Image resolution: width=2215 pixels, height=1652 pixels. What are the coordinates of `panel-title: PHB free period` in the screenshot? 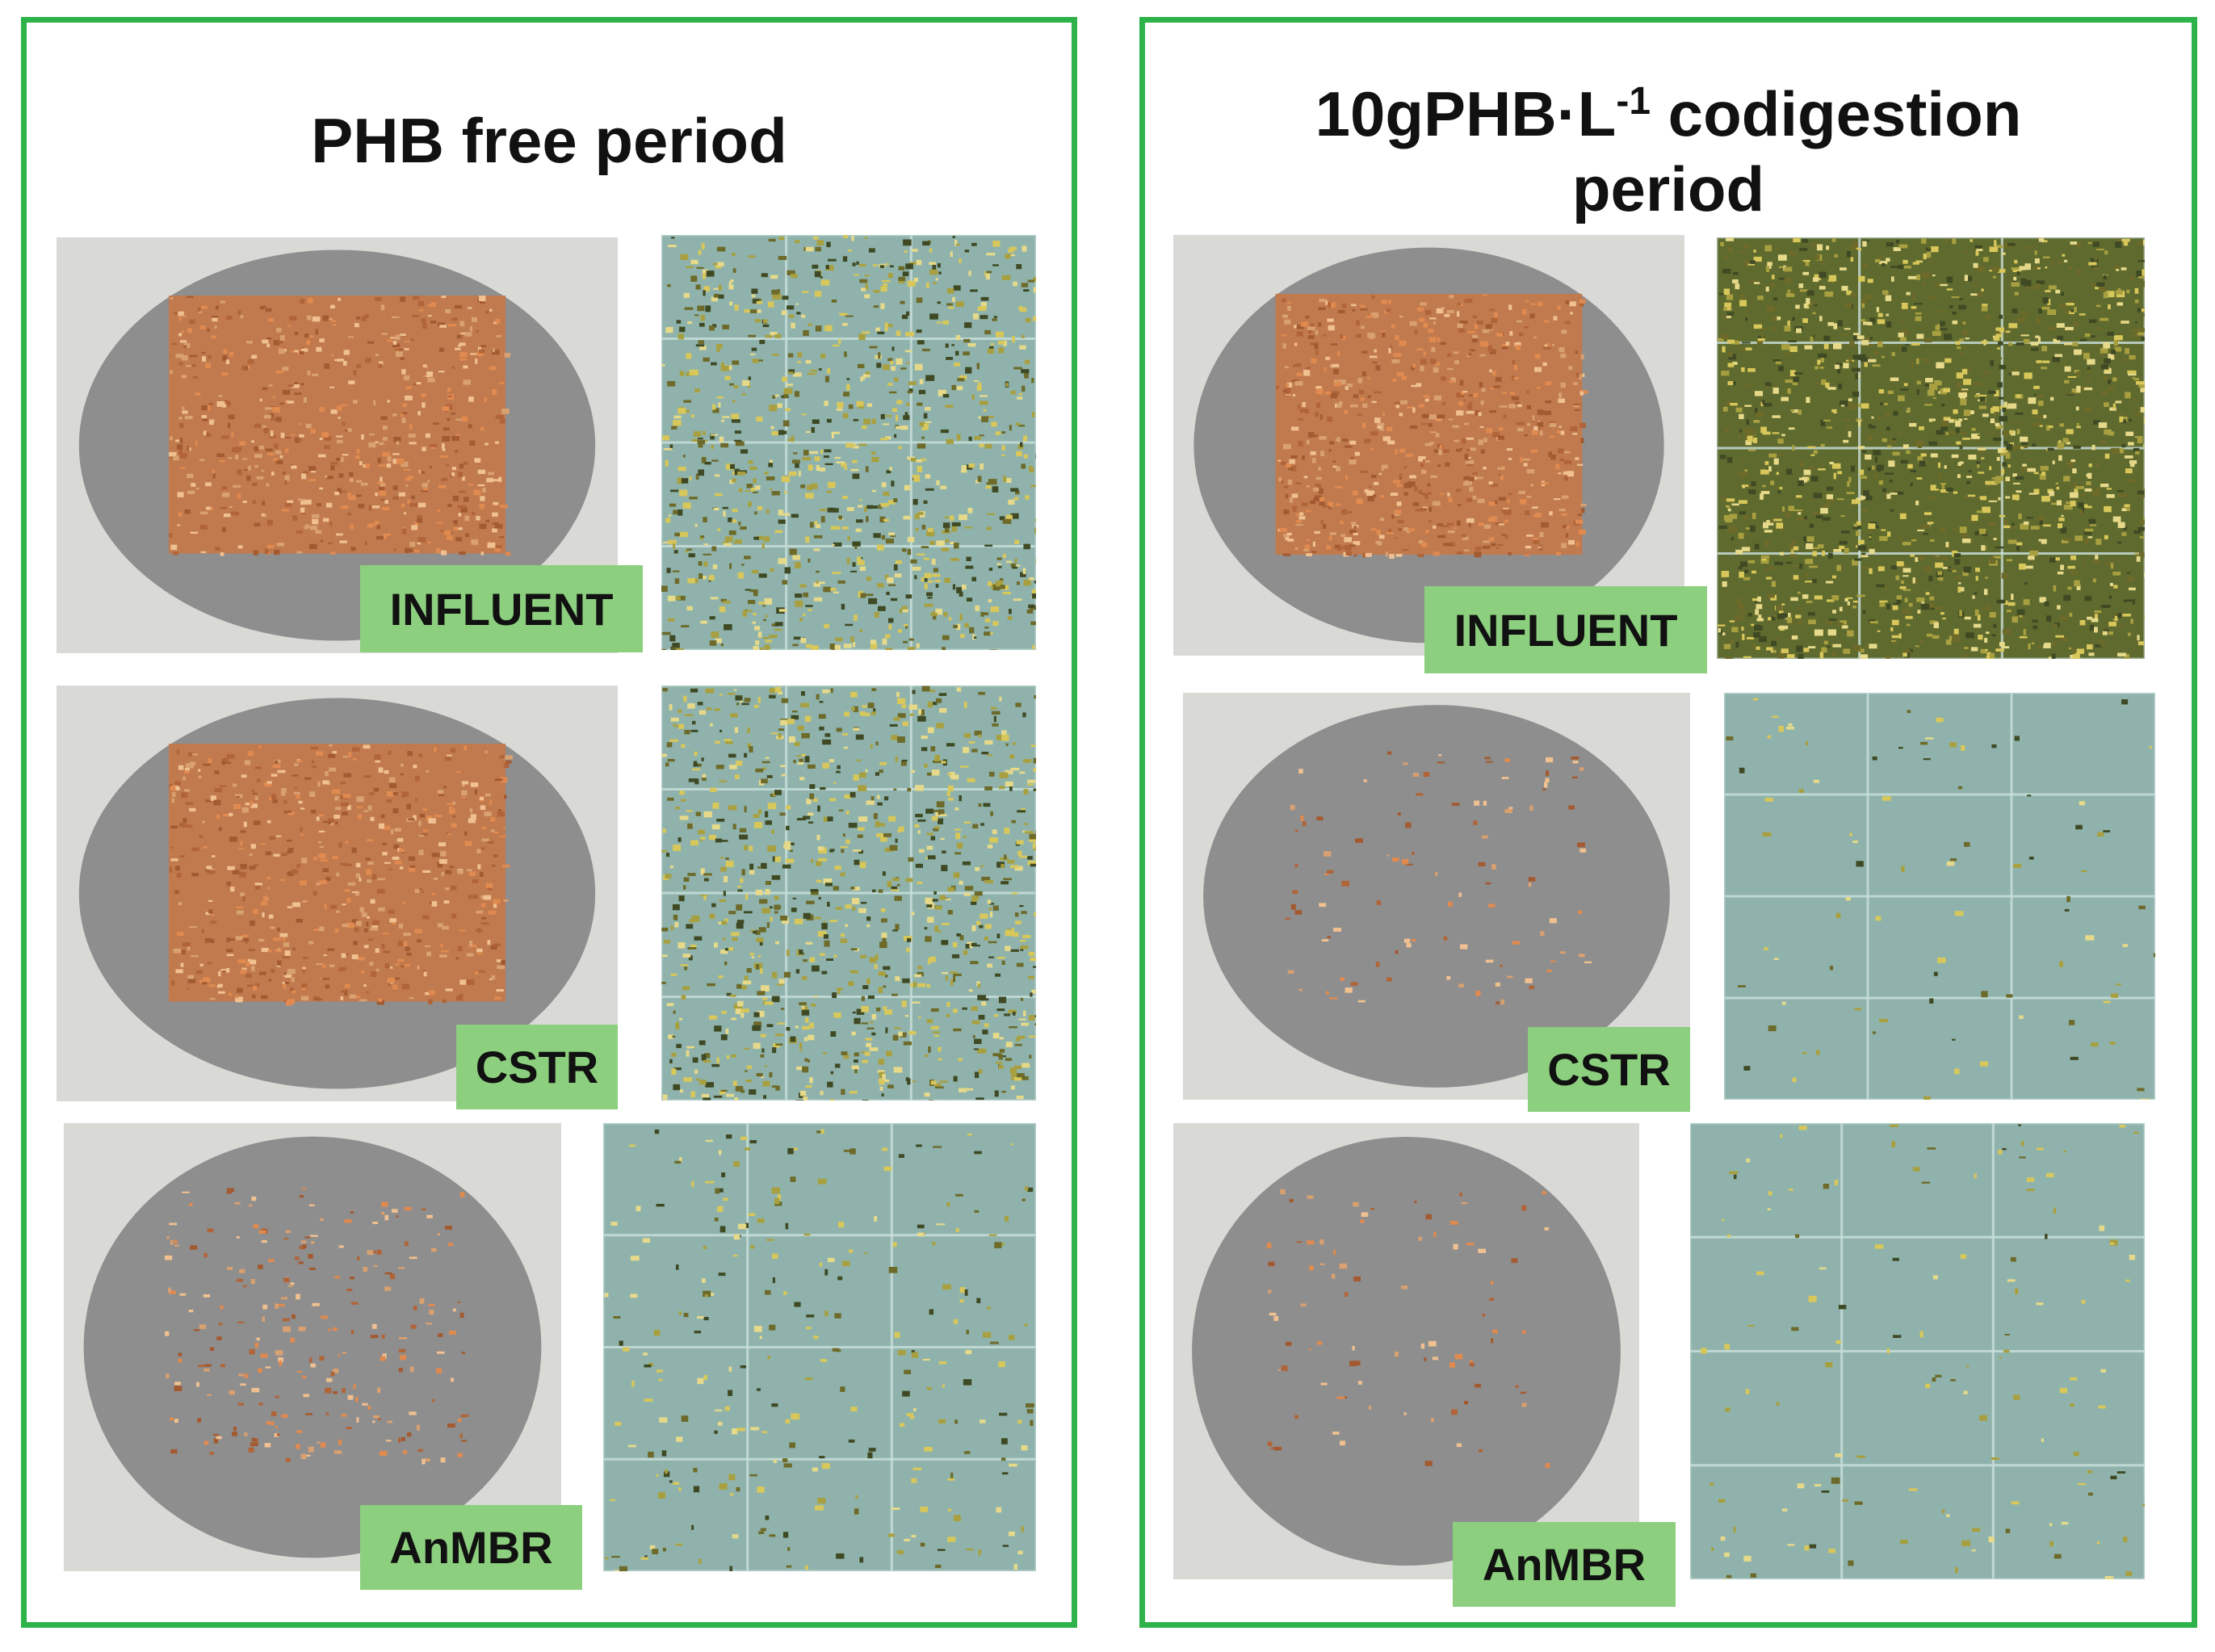 It's located at (549, 140).